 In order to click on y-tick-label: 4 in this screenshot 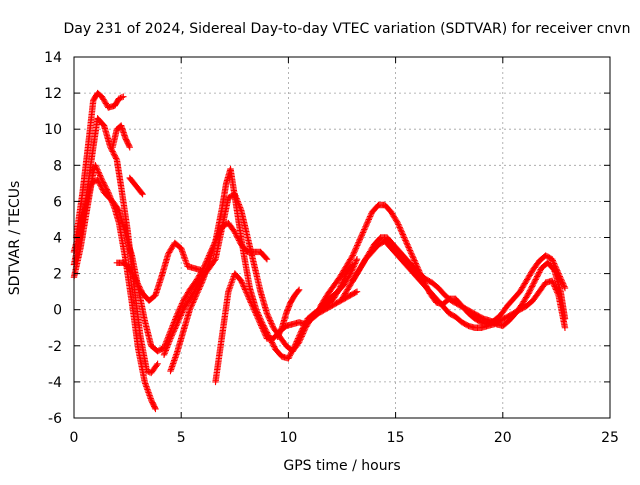, I will do `click(57, 239)`.